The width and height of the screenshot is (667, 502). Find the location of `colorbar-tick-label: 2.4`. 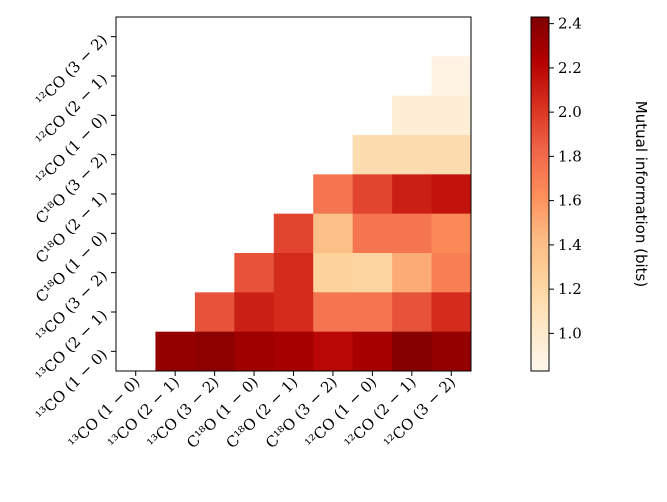

colorbar-tick-label: 2.4 is located at coordinates (570, 24).